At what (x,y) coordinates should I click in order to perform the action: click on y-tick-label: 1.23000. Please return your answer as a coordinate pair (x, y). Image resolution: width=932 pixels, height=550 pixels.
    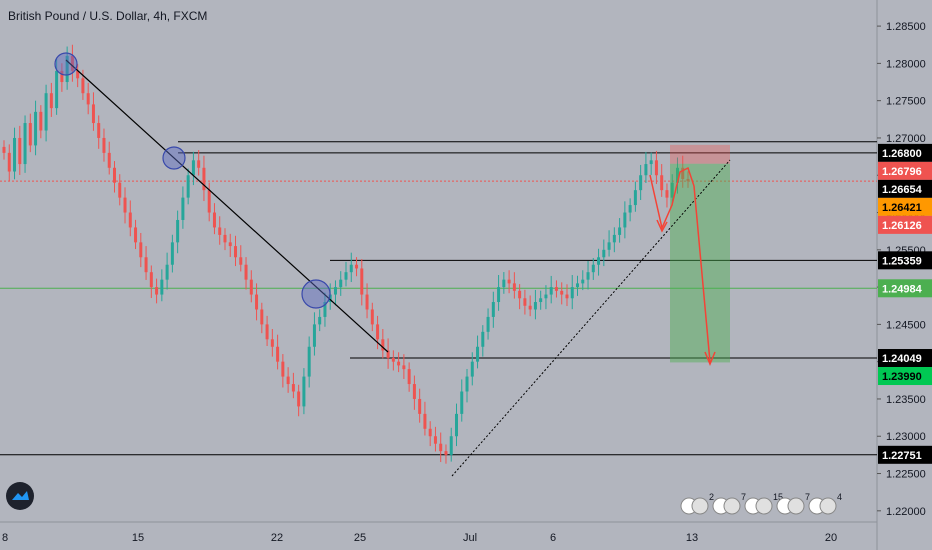
    Looking at the image, I should click on (906, 437).